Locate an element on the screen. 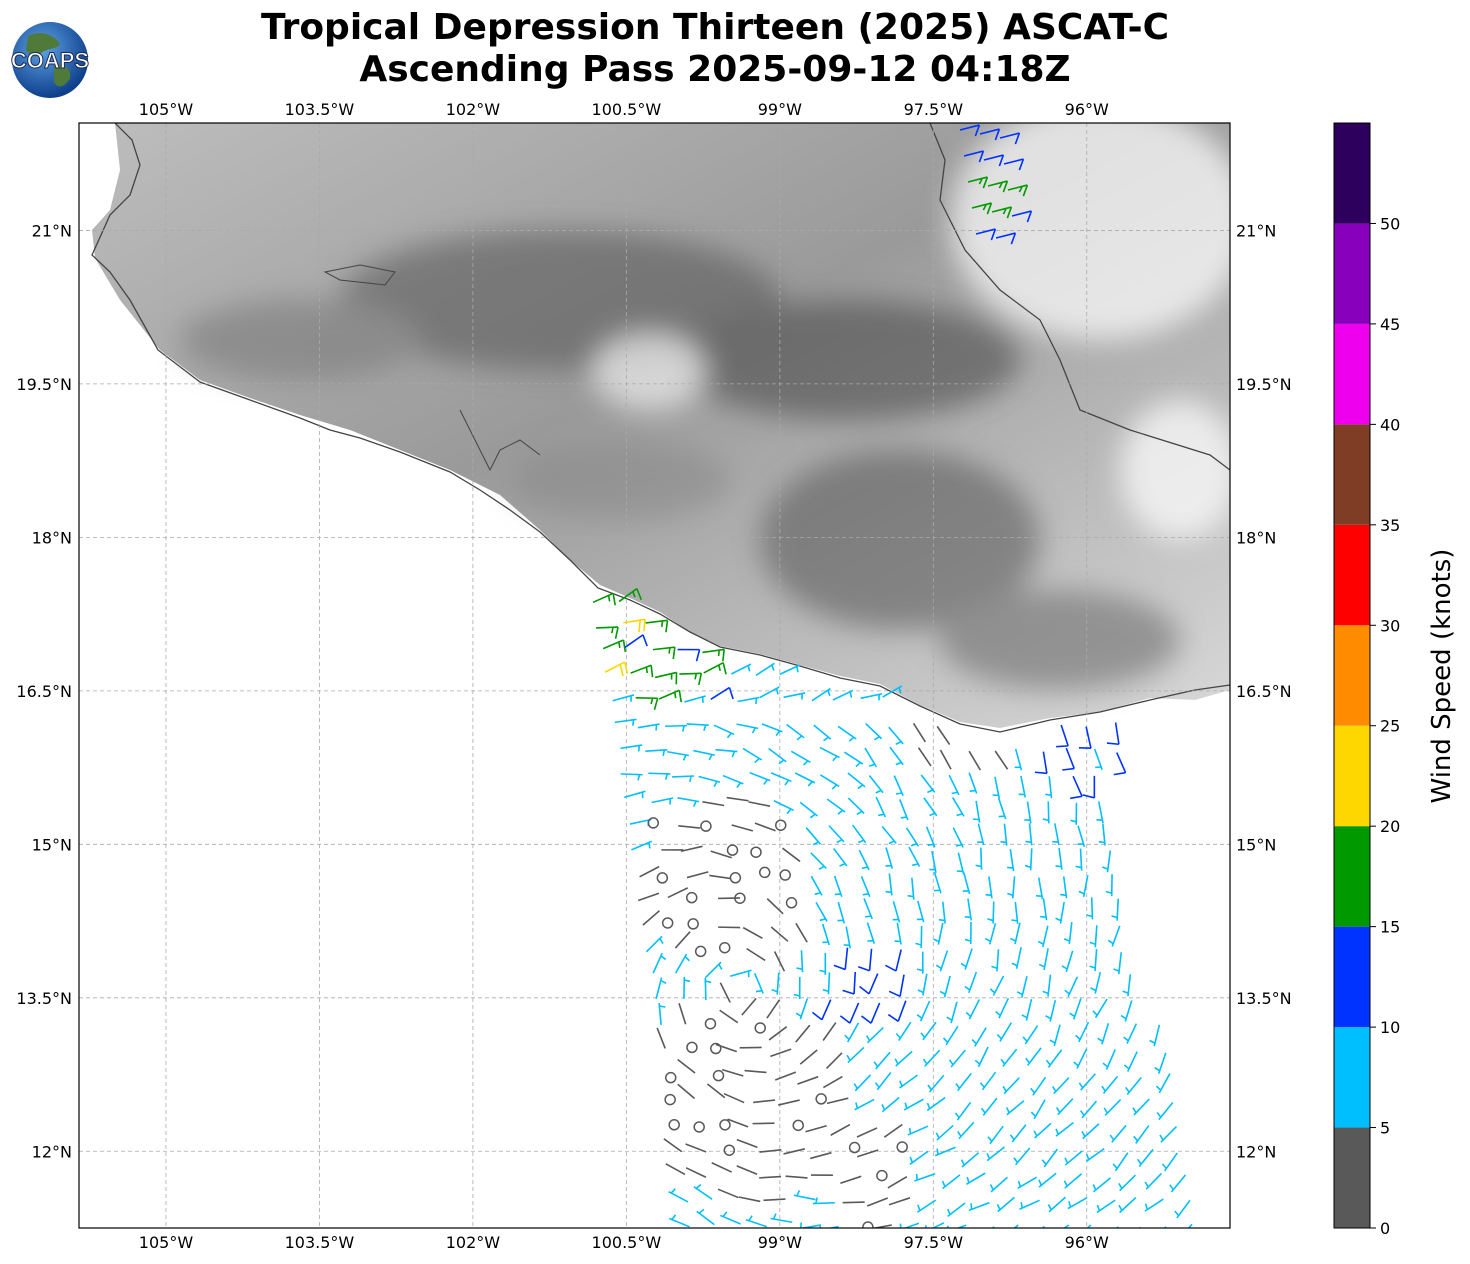  lat-tick-label-right: 13.5°N is located at coordinates (1264, 998).